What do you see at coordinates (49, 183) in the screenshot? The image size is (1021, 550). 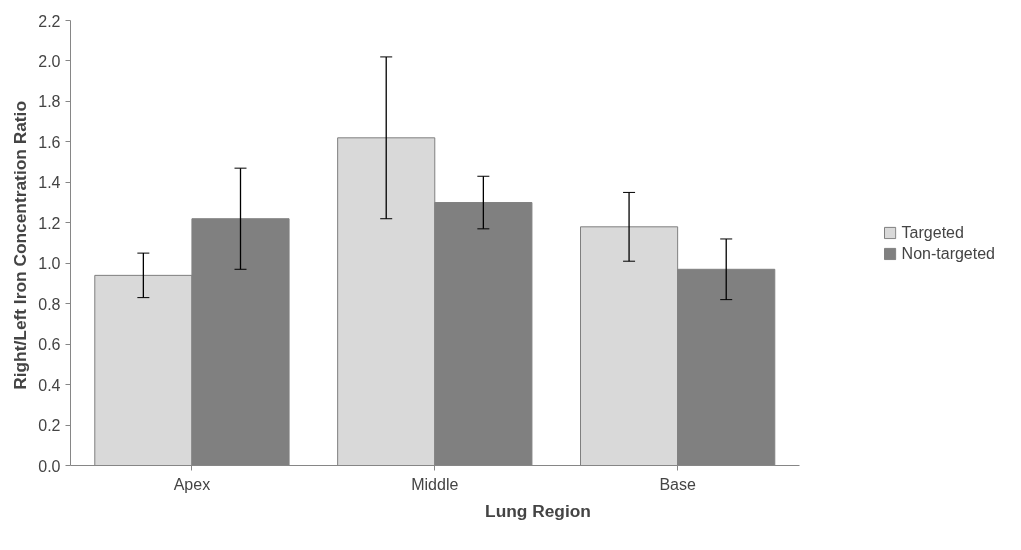 I see `y-tick-label: 1.4` at bounding box center [49, 183].